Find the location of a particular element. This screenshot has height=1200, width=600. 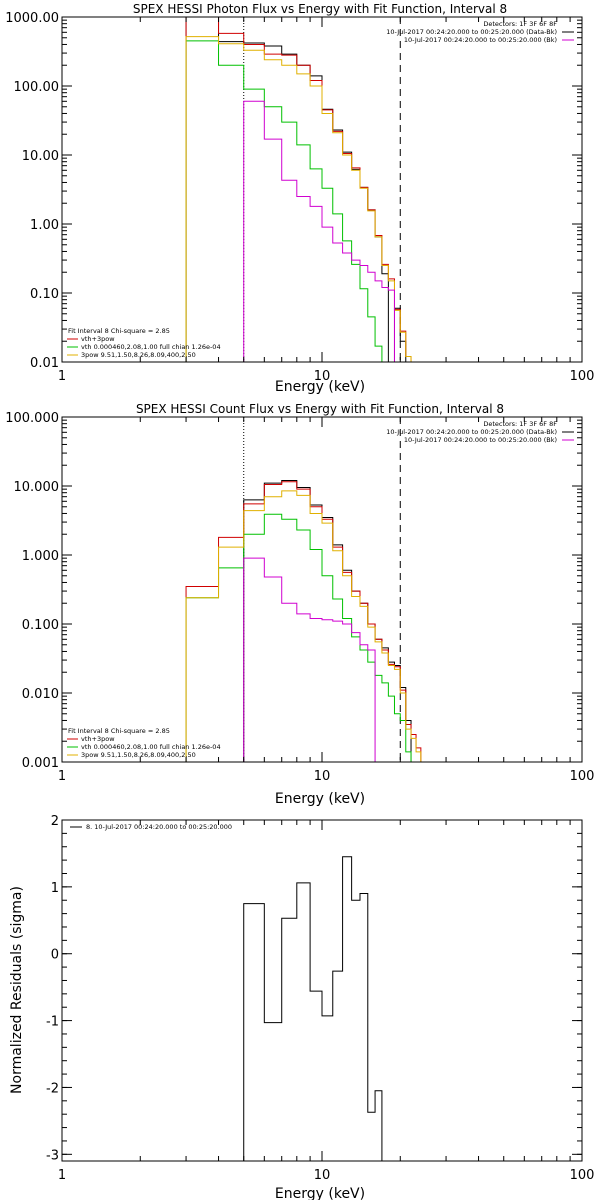

y-tick-label: -2 is located at coordinates (52, 1088).